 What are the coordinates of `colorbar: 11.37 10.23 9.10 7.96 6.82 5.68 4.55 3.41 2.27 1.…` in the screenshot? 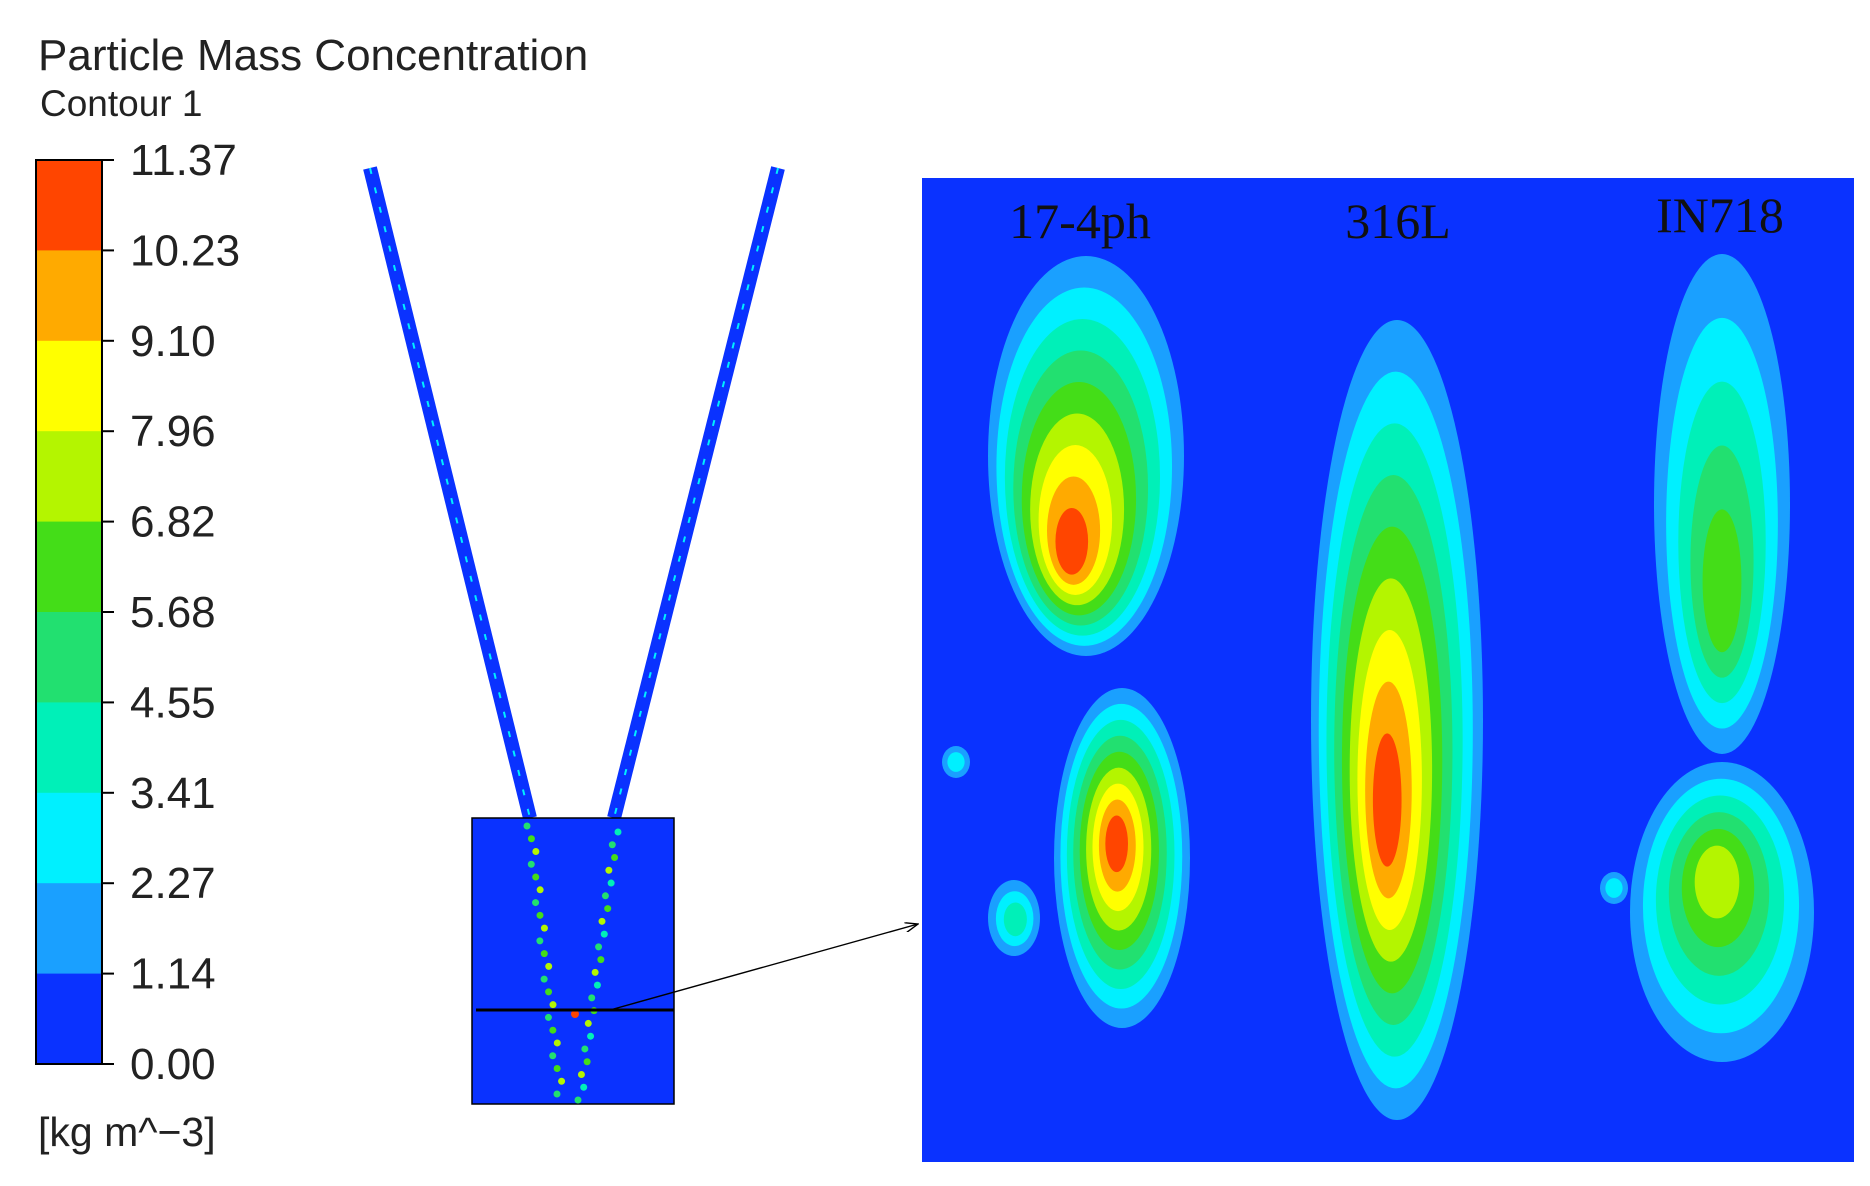 It's located at (137, 612).